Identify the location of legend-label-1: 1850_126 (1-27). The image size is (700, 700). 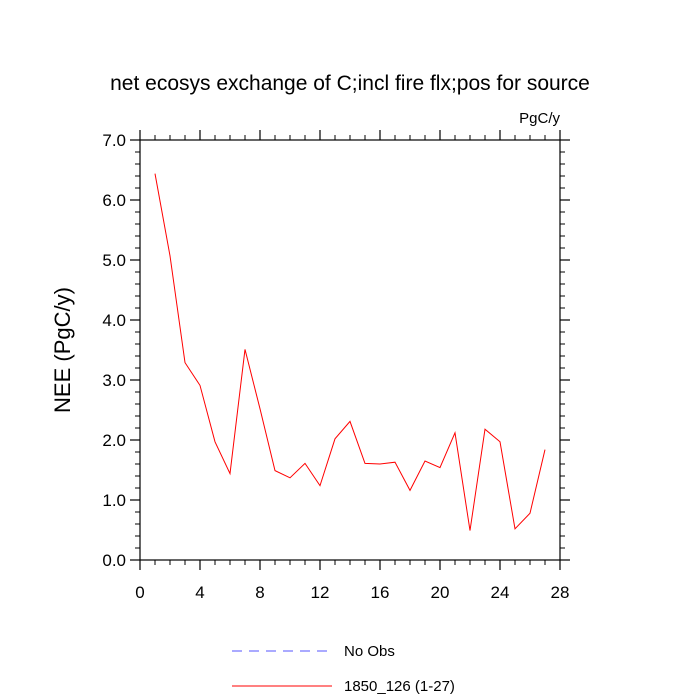
(399, 686).